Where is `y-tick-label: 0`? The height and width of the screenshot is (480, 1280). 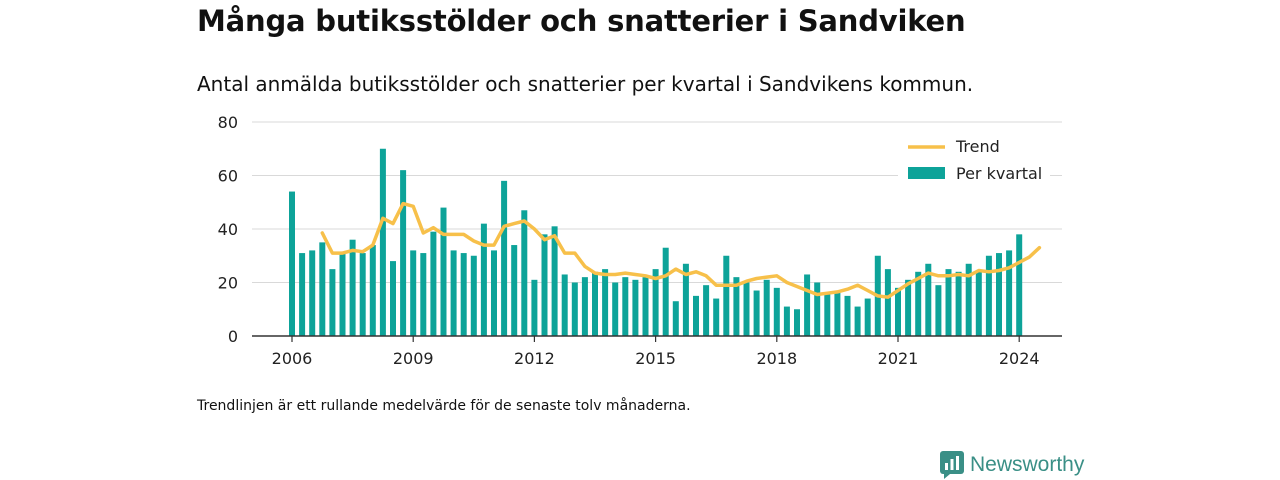 y-tick-label: 0 is located at coordinates (233, 336).